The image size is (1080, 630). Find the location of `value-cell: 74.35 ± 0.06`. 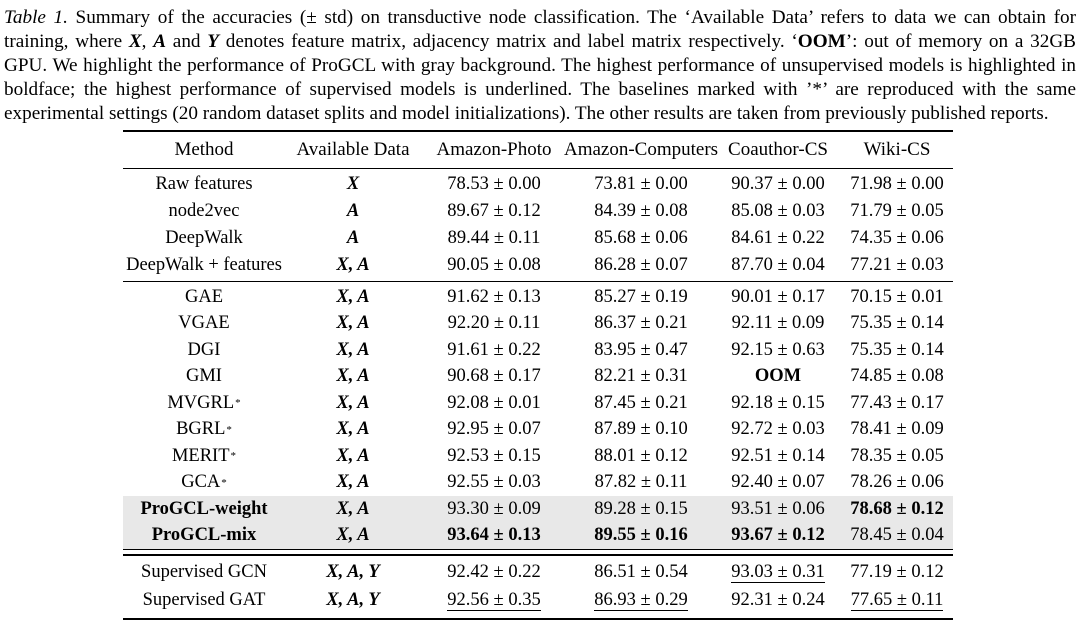

value-cell: 74.35 ± 0.06 is located at coordinates (897, 238).